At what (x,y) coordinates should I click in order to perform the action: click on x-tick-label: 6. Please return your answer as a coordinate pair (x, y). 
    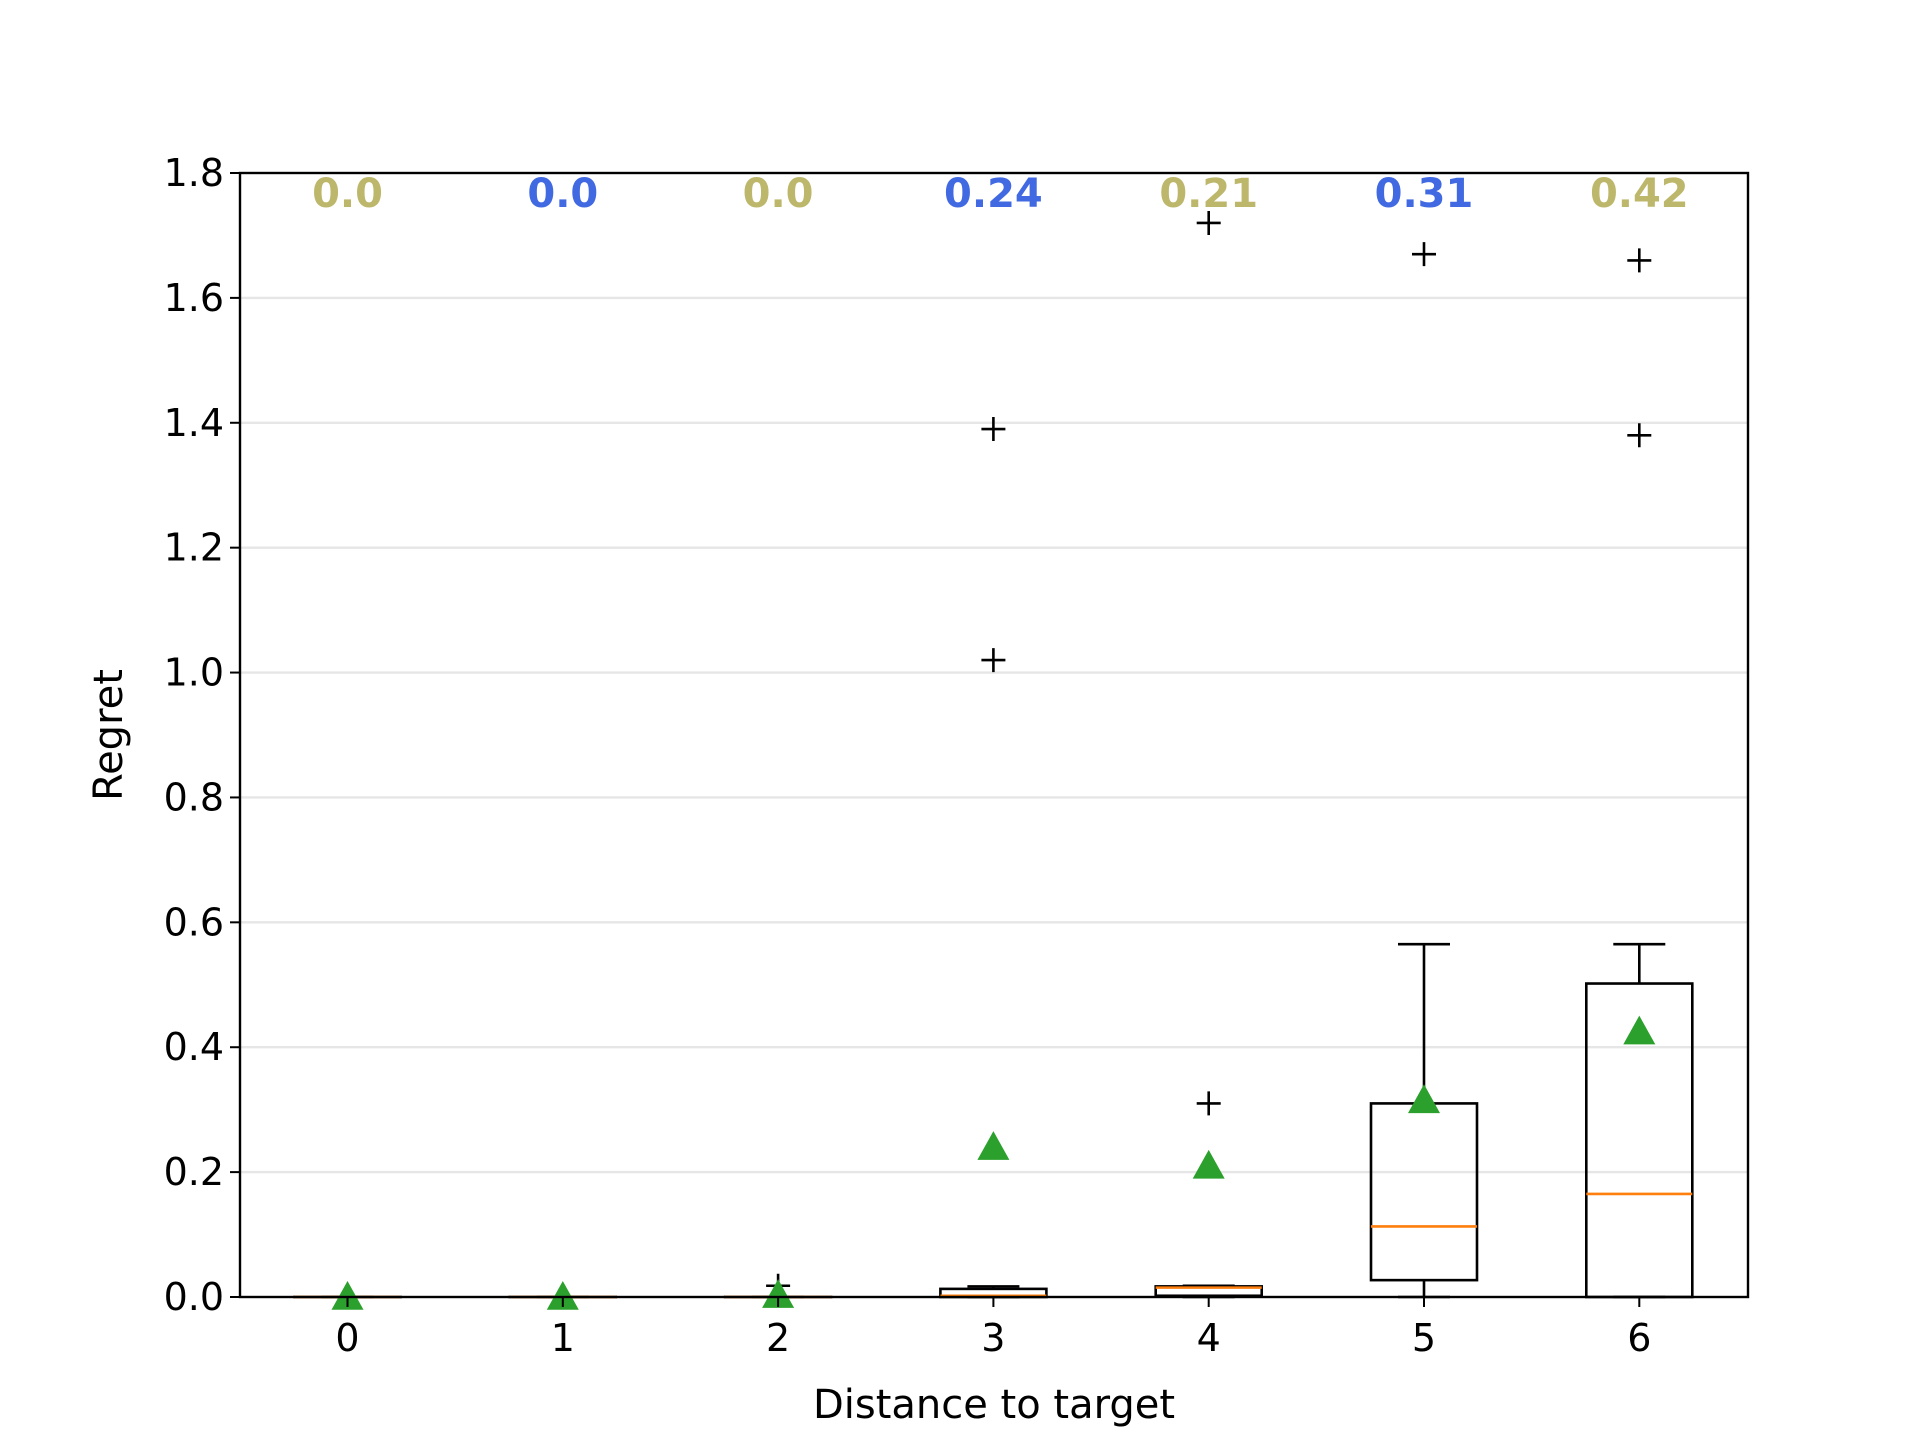
    Looking at the image, I should click on (1639, 1338).